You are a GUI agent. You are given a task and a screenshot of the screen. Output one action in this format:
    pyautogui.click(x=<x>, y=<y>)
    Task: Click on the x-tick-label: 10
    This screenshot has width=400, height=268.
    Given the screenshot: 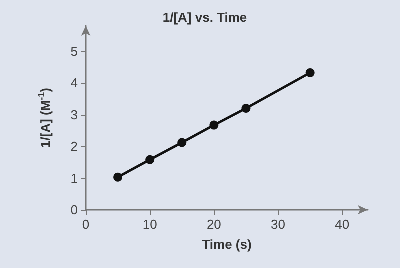 What is the action you would take?
    pyautogui.click(x=150, y=224)
    